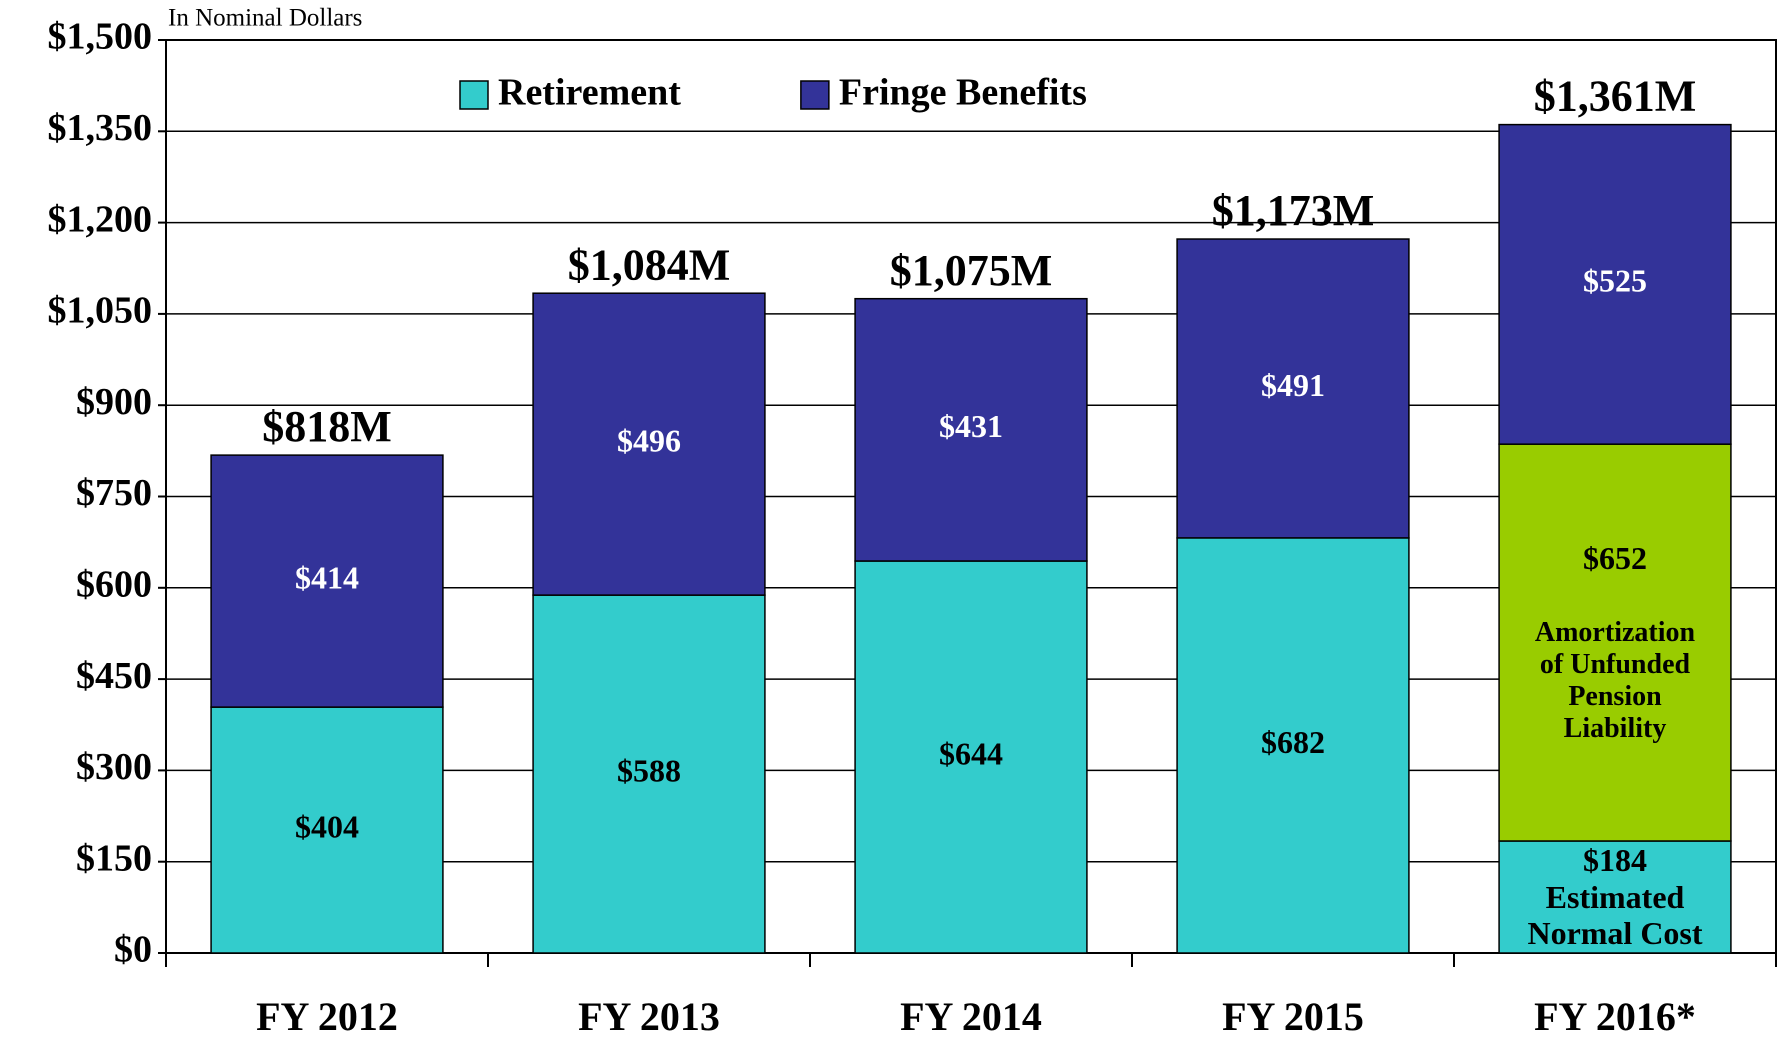 The image size is (1783, 1040). Describe the element at coordinates (1615, 915) in the screenshot. I see `segment-note: Estimated Normal Cost` at that location.